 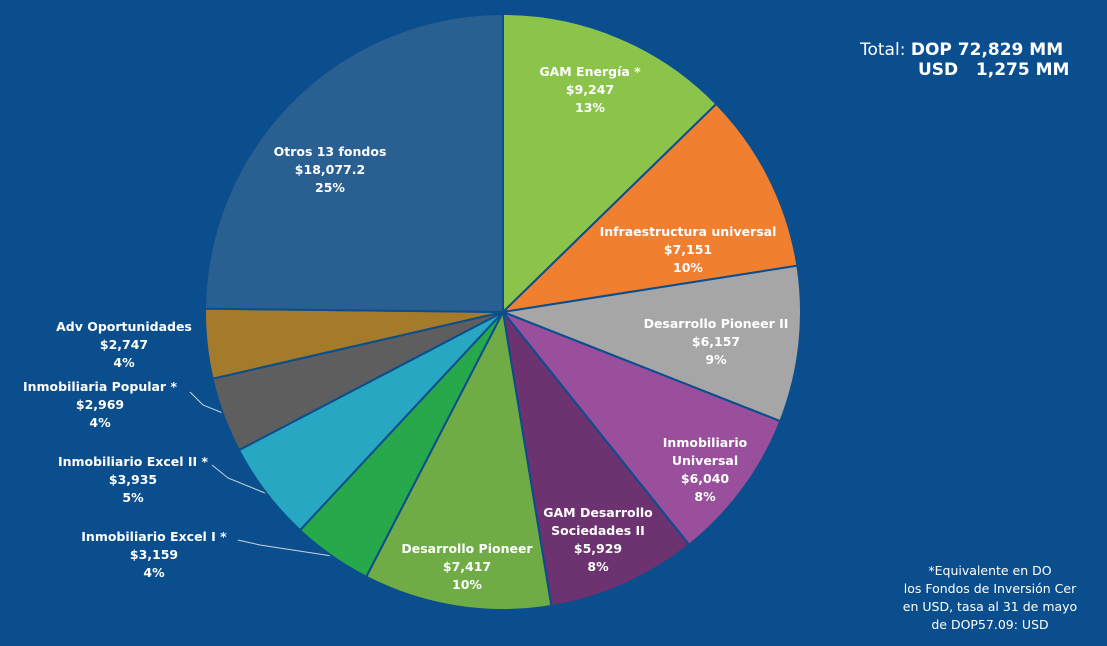 I want to click on slice-name: Inmobiliaria Popular *, so click(x=99, y=386).